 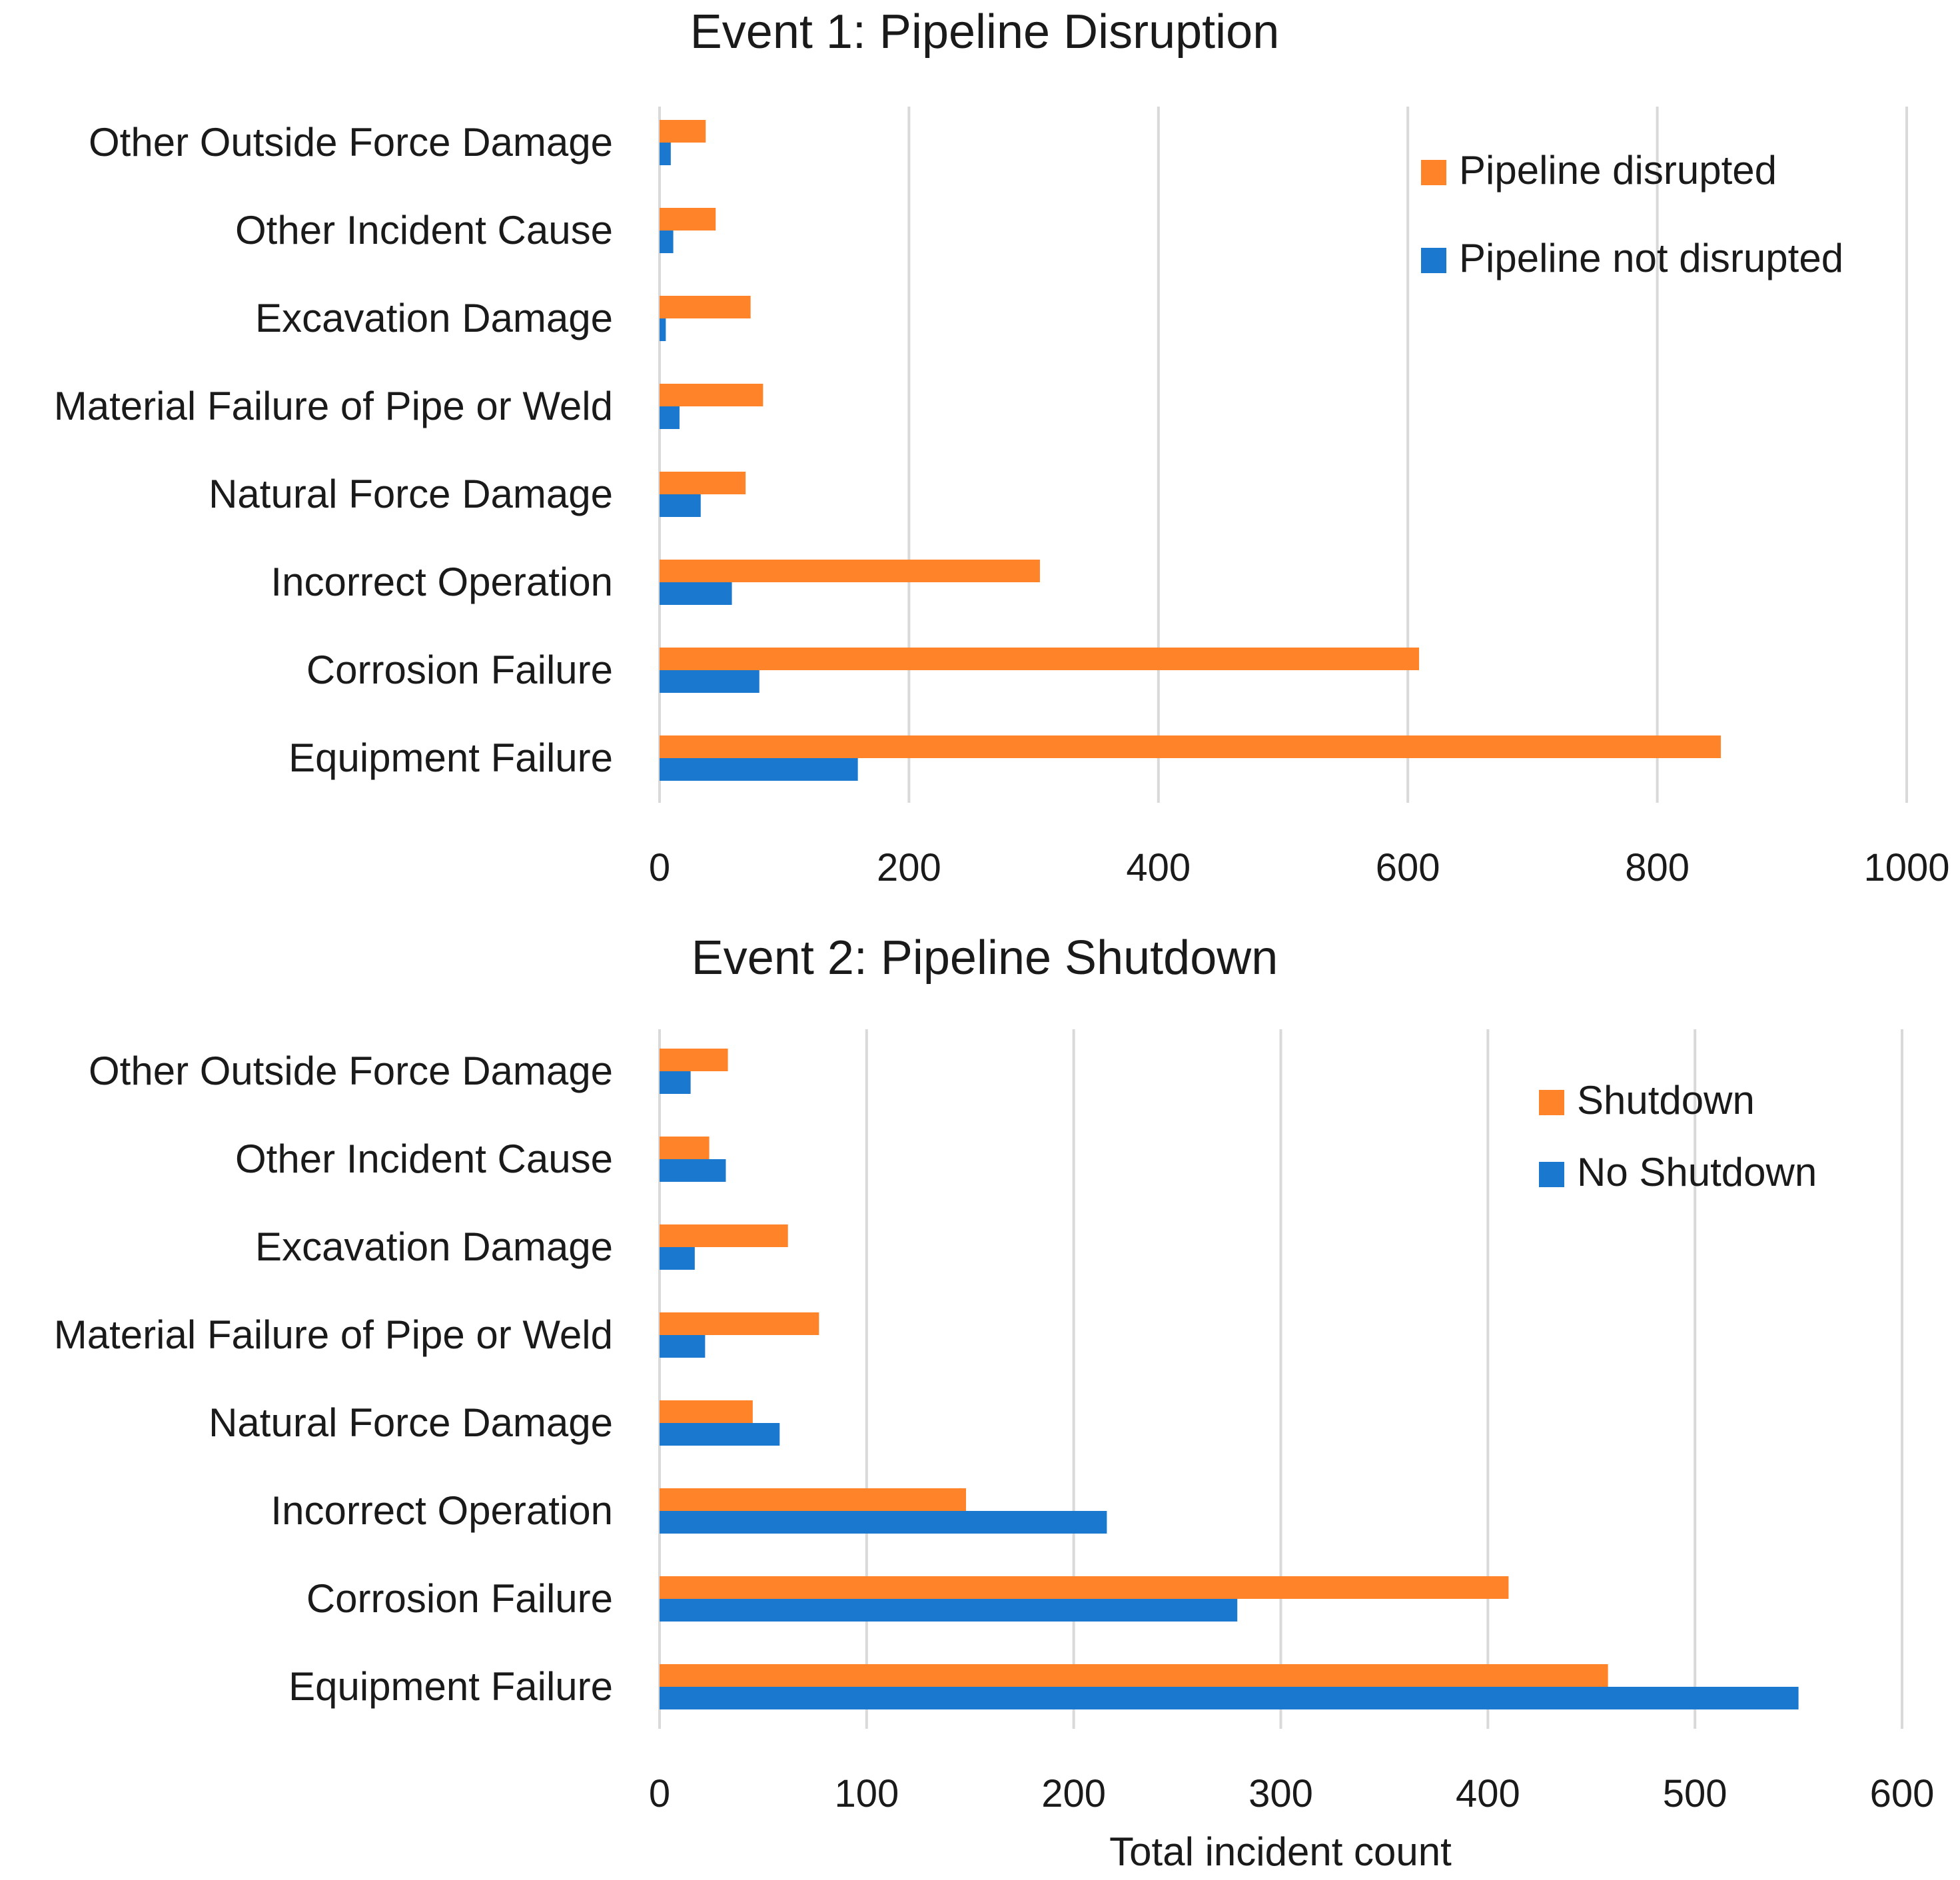 I want to click on bar-shutdown-incorrect-operation, so click(x=813, y=1499).